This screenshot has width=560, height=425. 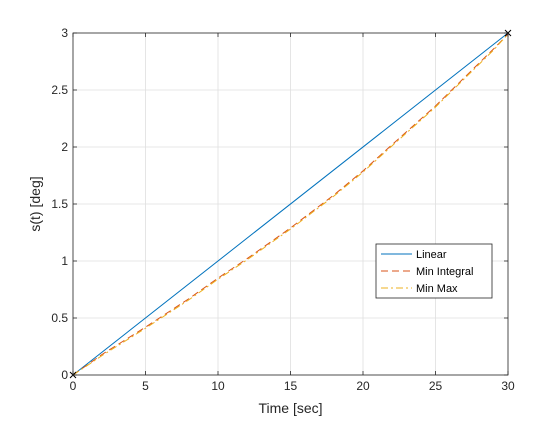 What do you see at coordinates (218, 386) in the screenshot?
I see `x-tick-label: 10` at bounding box center [218, 386].